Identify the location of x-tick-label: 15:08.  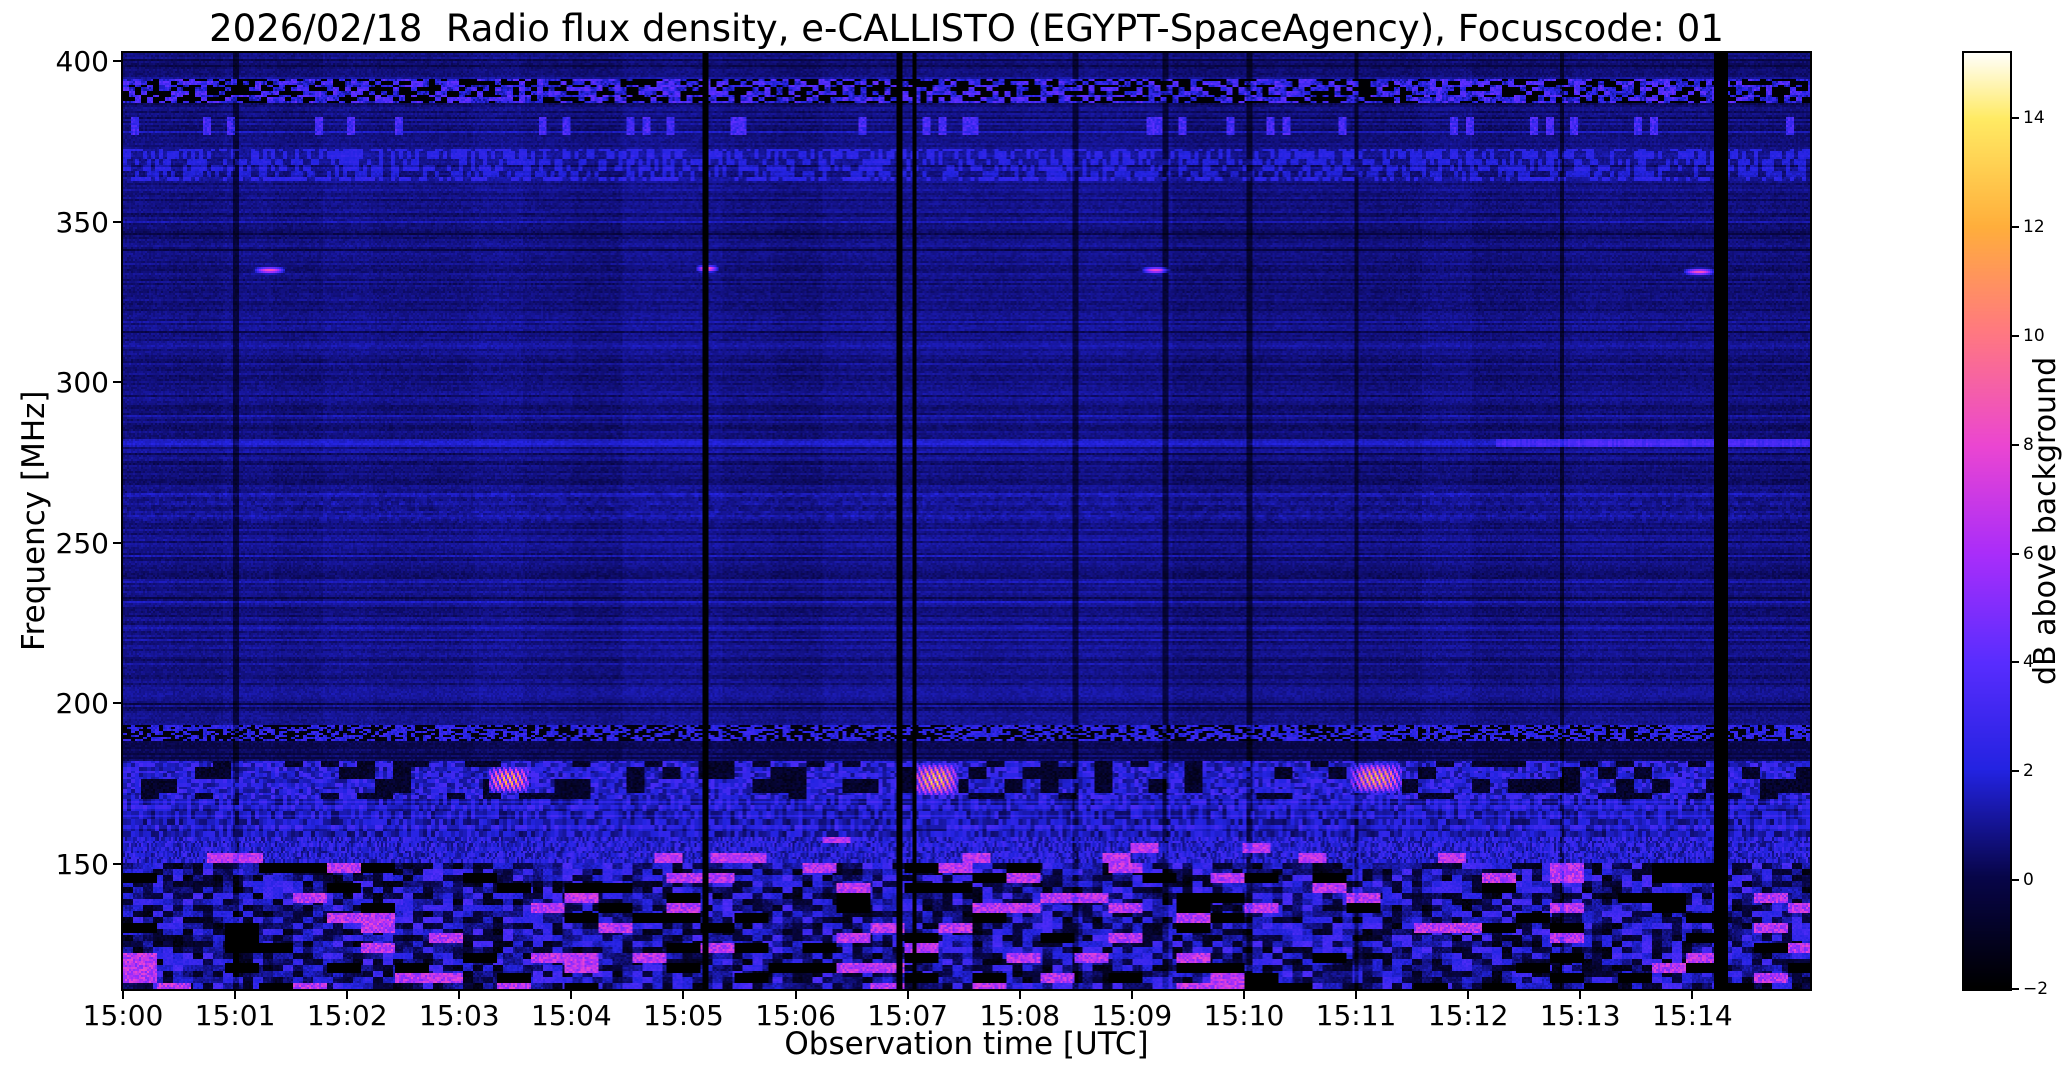
(1020, 1015).